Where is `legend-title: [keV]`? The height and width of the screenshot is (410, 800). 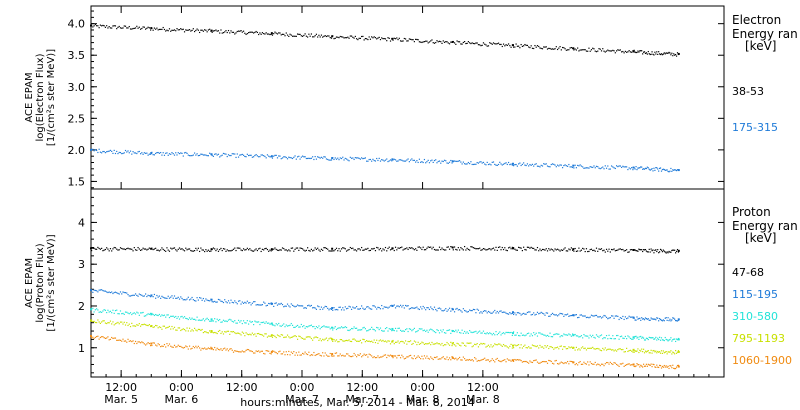 legend-title: [keV] is located at coordinates (760, 238).